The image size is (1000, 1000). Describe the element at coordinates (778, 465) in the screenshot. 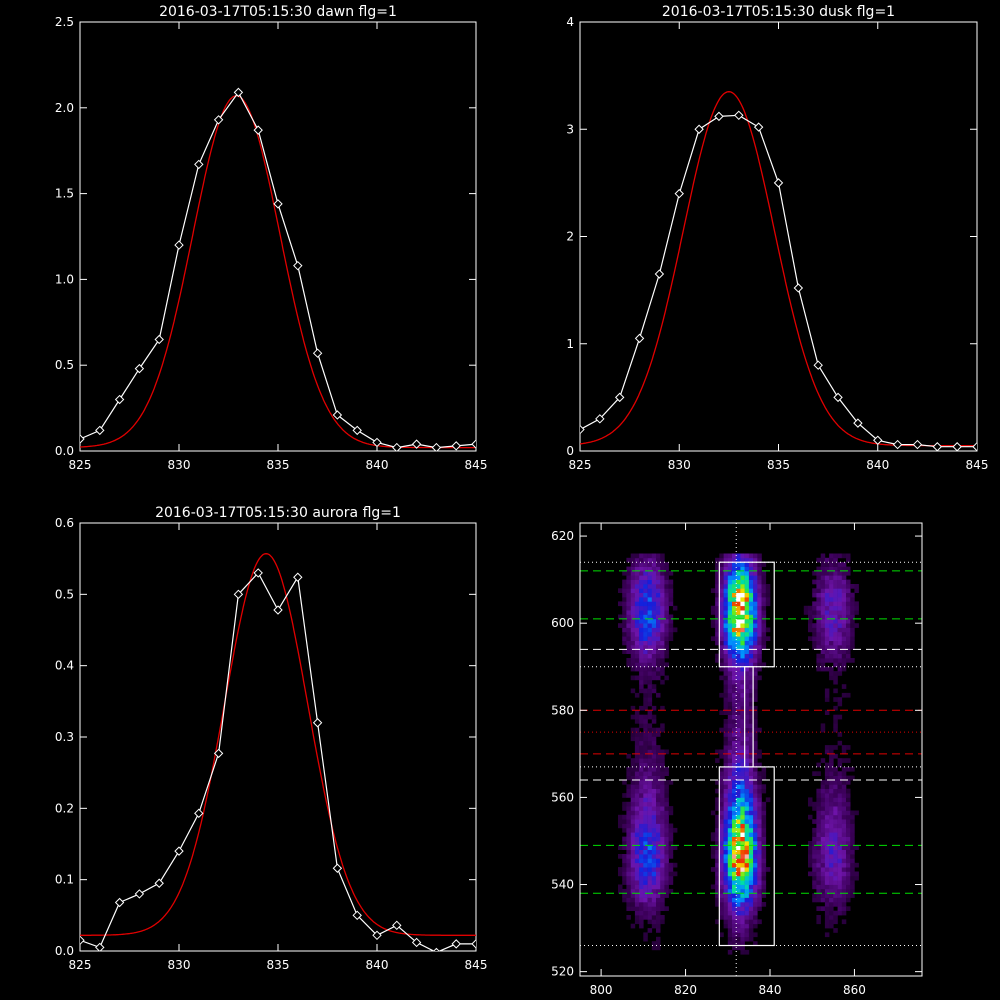

I see `x-tick-label: 835` at that location.